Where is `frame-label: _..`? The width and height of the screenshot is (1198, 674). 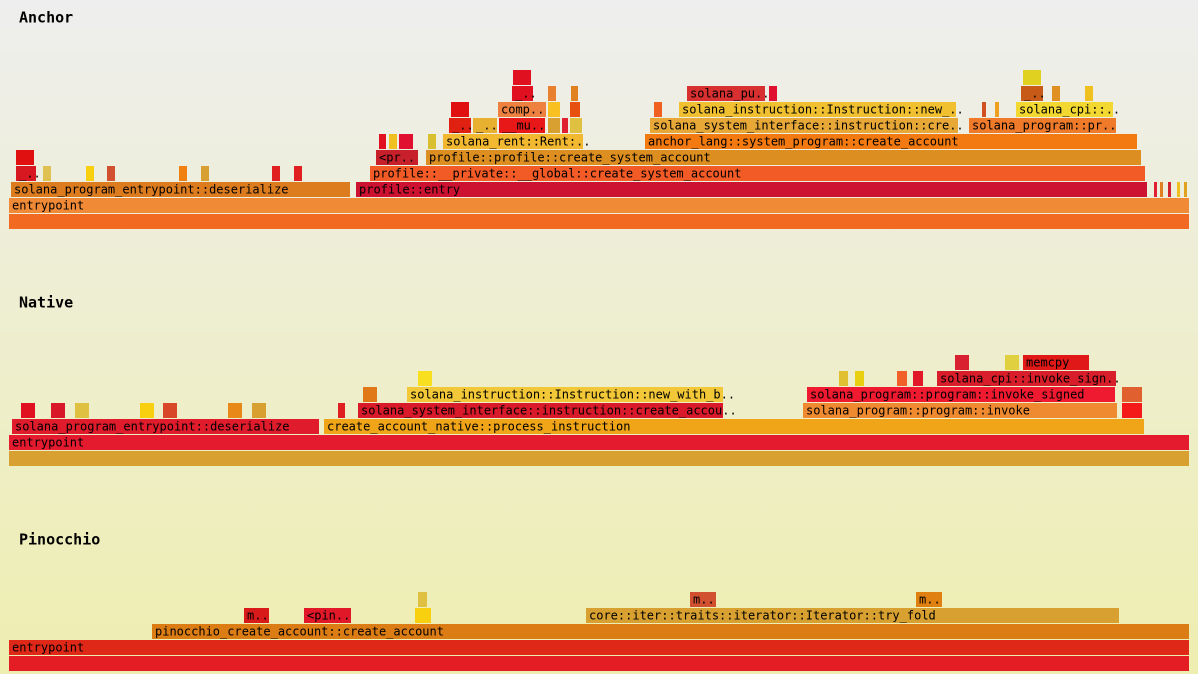 frame-label: _.. is located at coordinates (1035, 94).